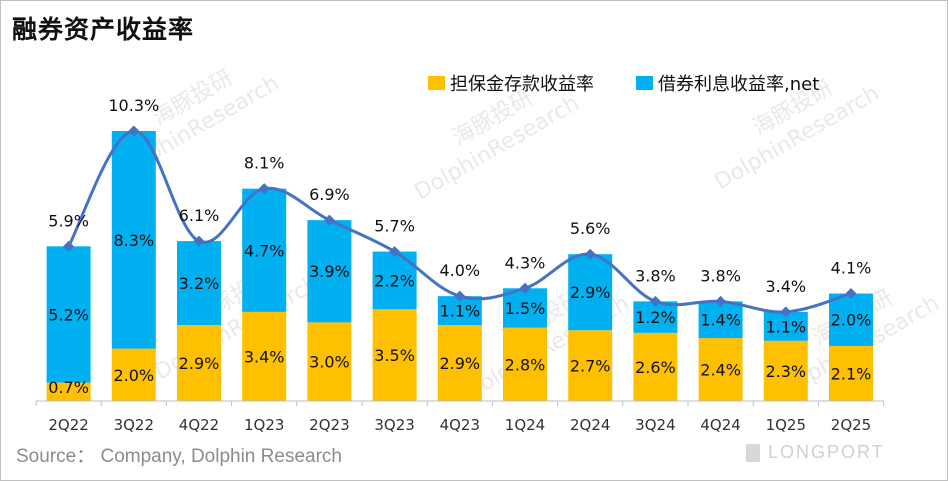  I want to click on brand-icon, so click(753, 452).